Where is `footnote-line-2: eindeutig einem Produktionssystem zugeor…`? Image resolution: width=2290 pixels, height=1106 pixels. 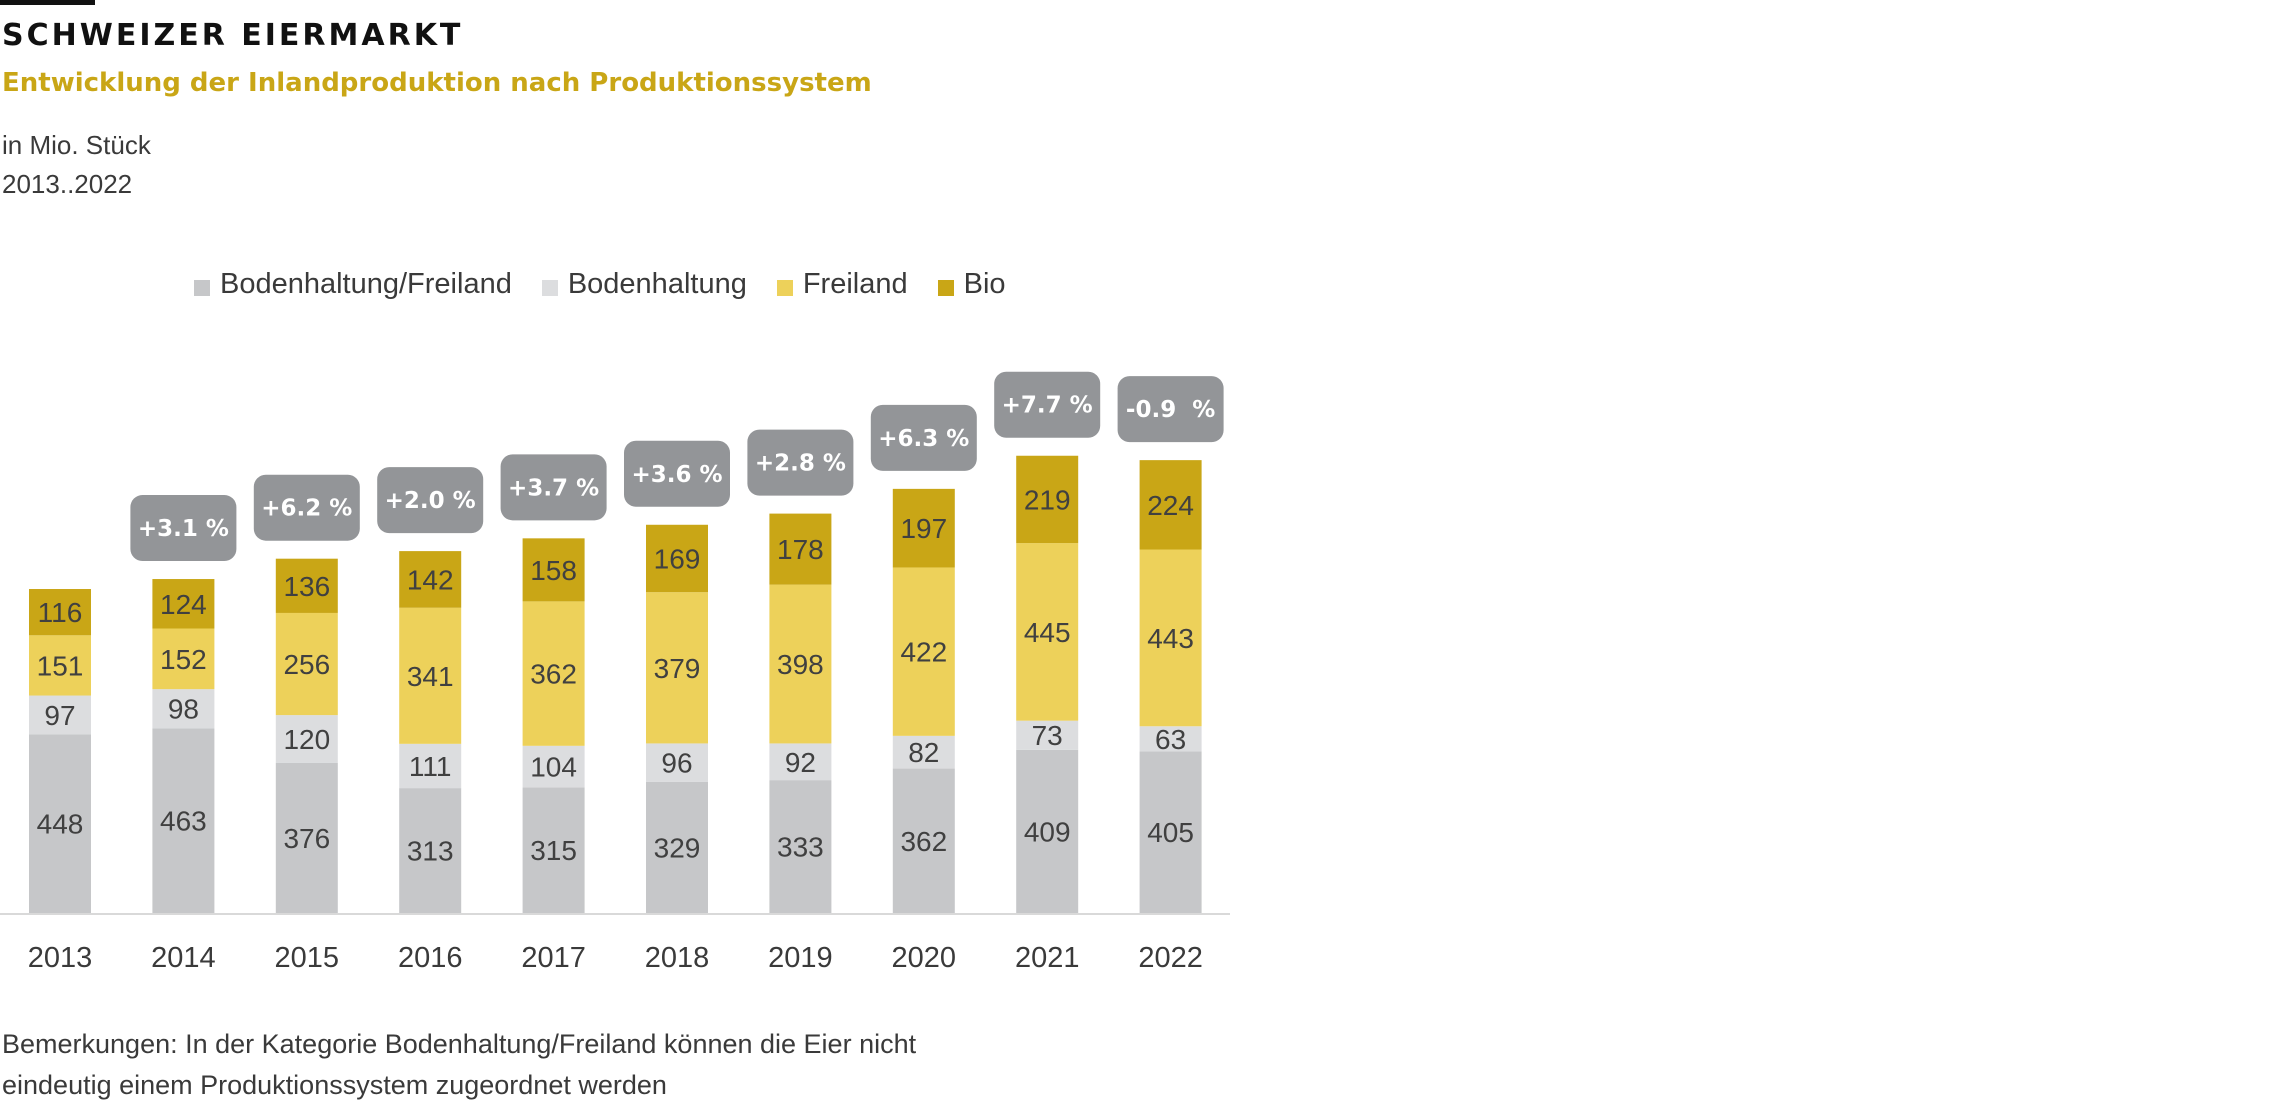
footnote-line-2: eindeutig einem Produktionssystem zugeor… is located at coordinates (334, 1085).